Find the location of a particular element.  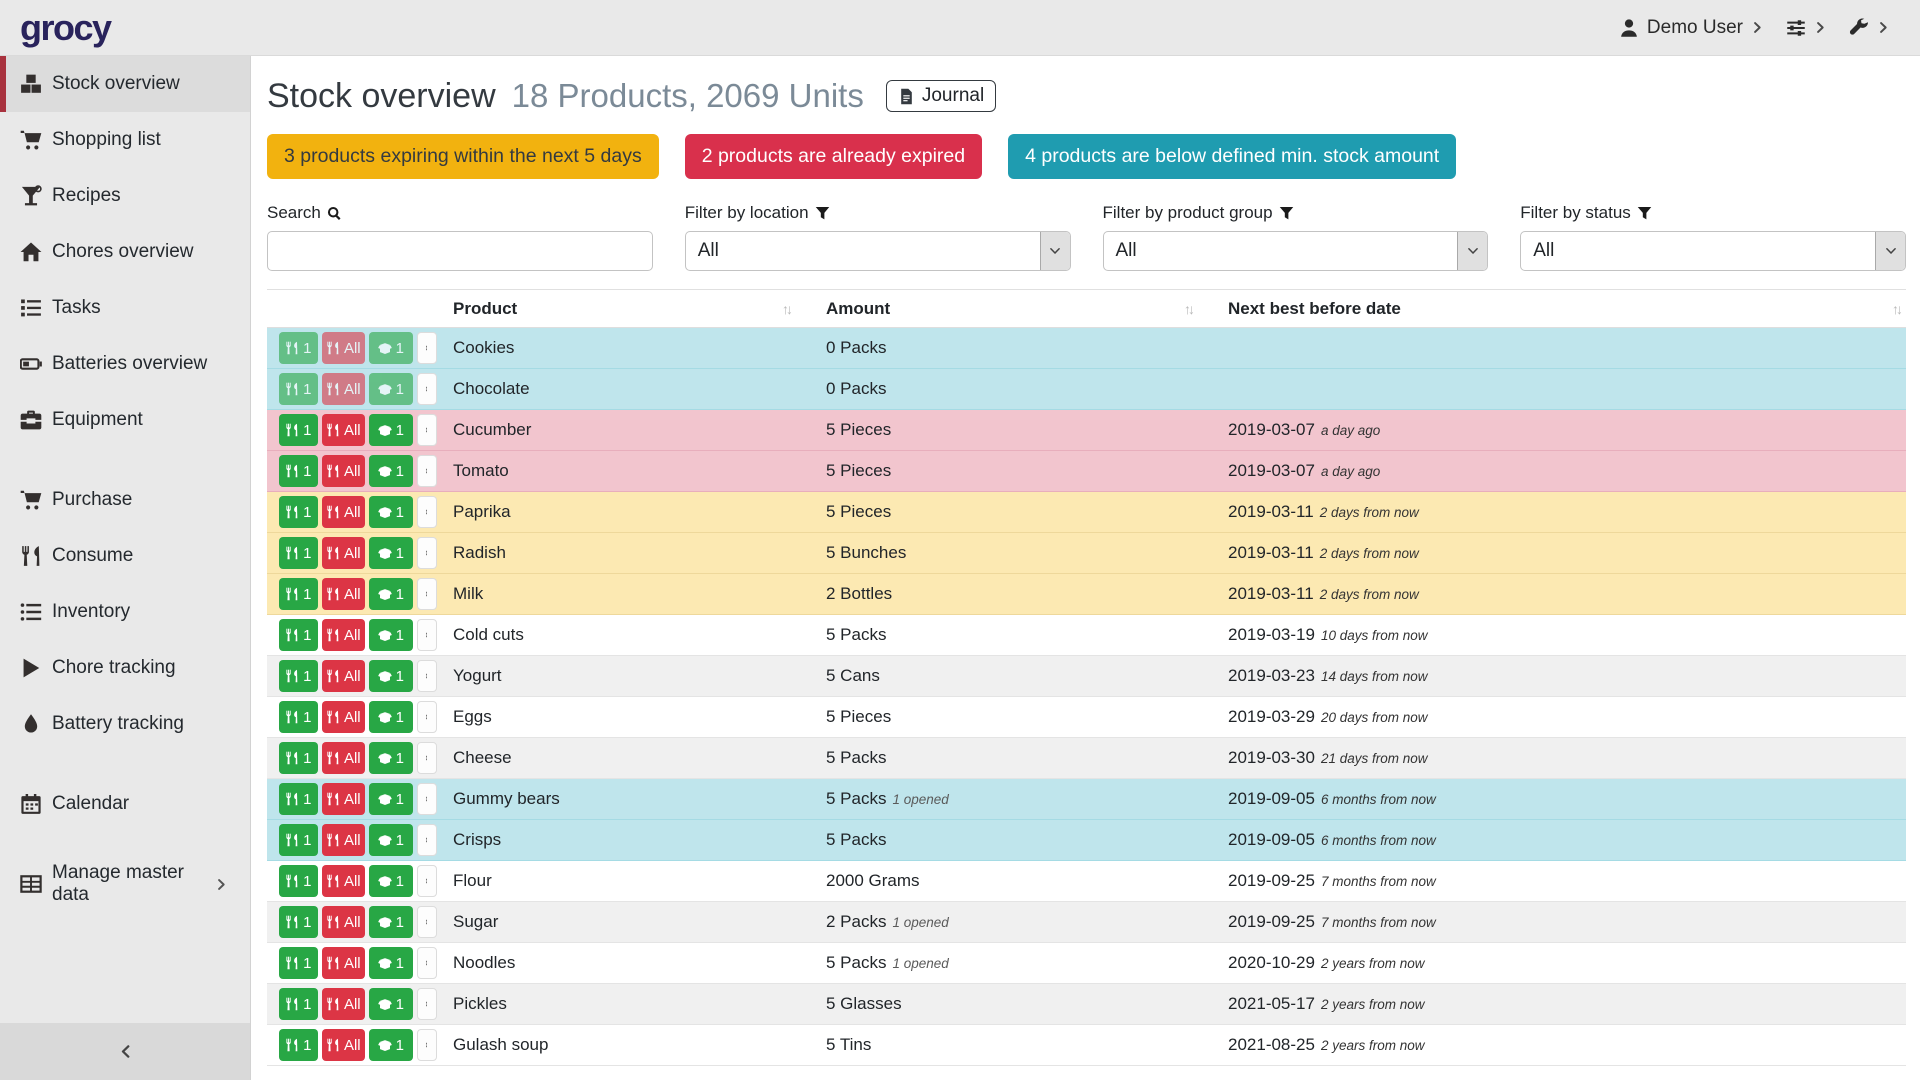

sidebar-item-equipment: Equipment is located at coordinates (125, 420).